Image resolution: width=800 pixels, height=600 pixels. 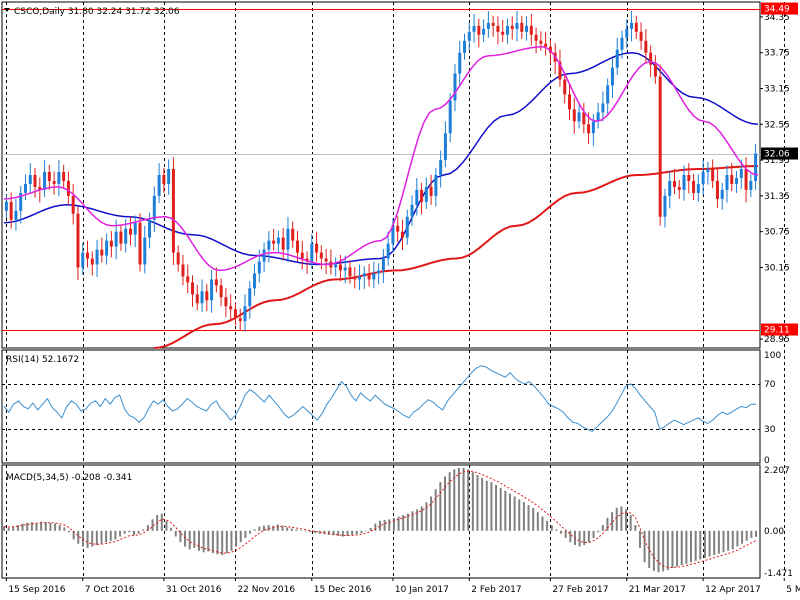 What do you see at coordinates (777, 340) in the screenshot?
I see `price-tick-label: 28.95` at bounding box center [777, 340].